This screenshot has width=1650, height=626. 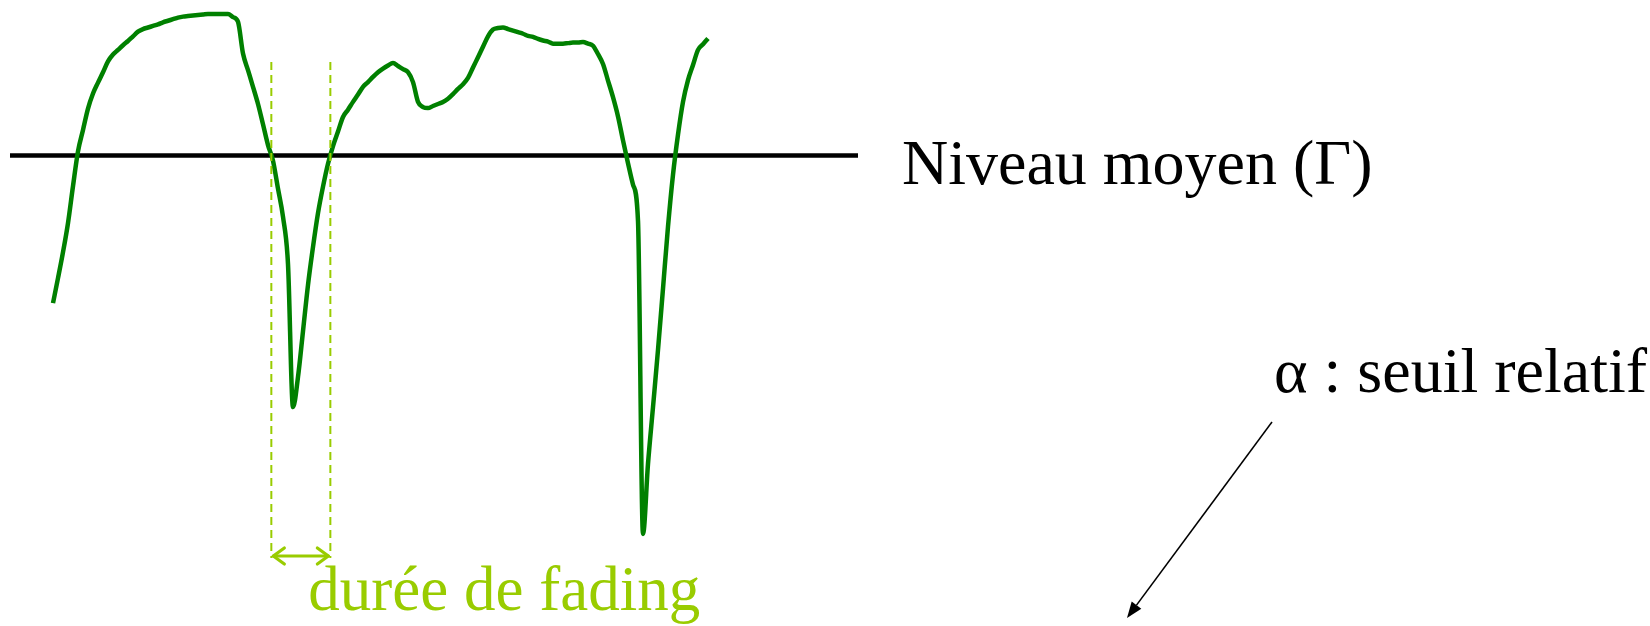 I want to click on ref-line-label: Niveau moyen (Γ), so click(x=1137, y=162).